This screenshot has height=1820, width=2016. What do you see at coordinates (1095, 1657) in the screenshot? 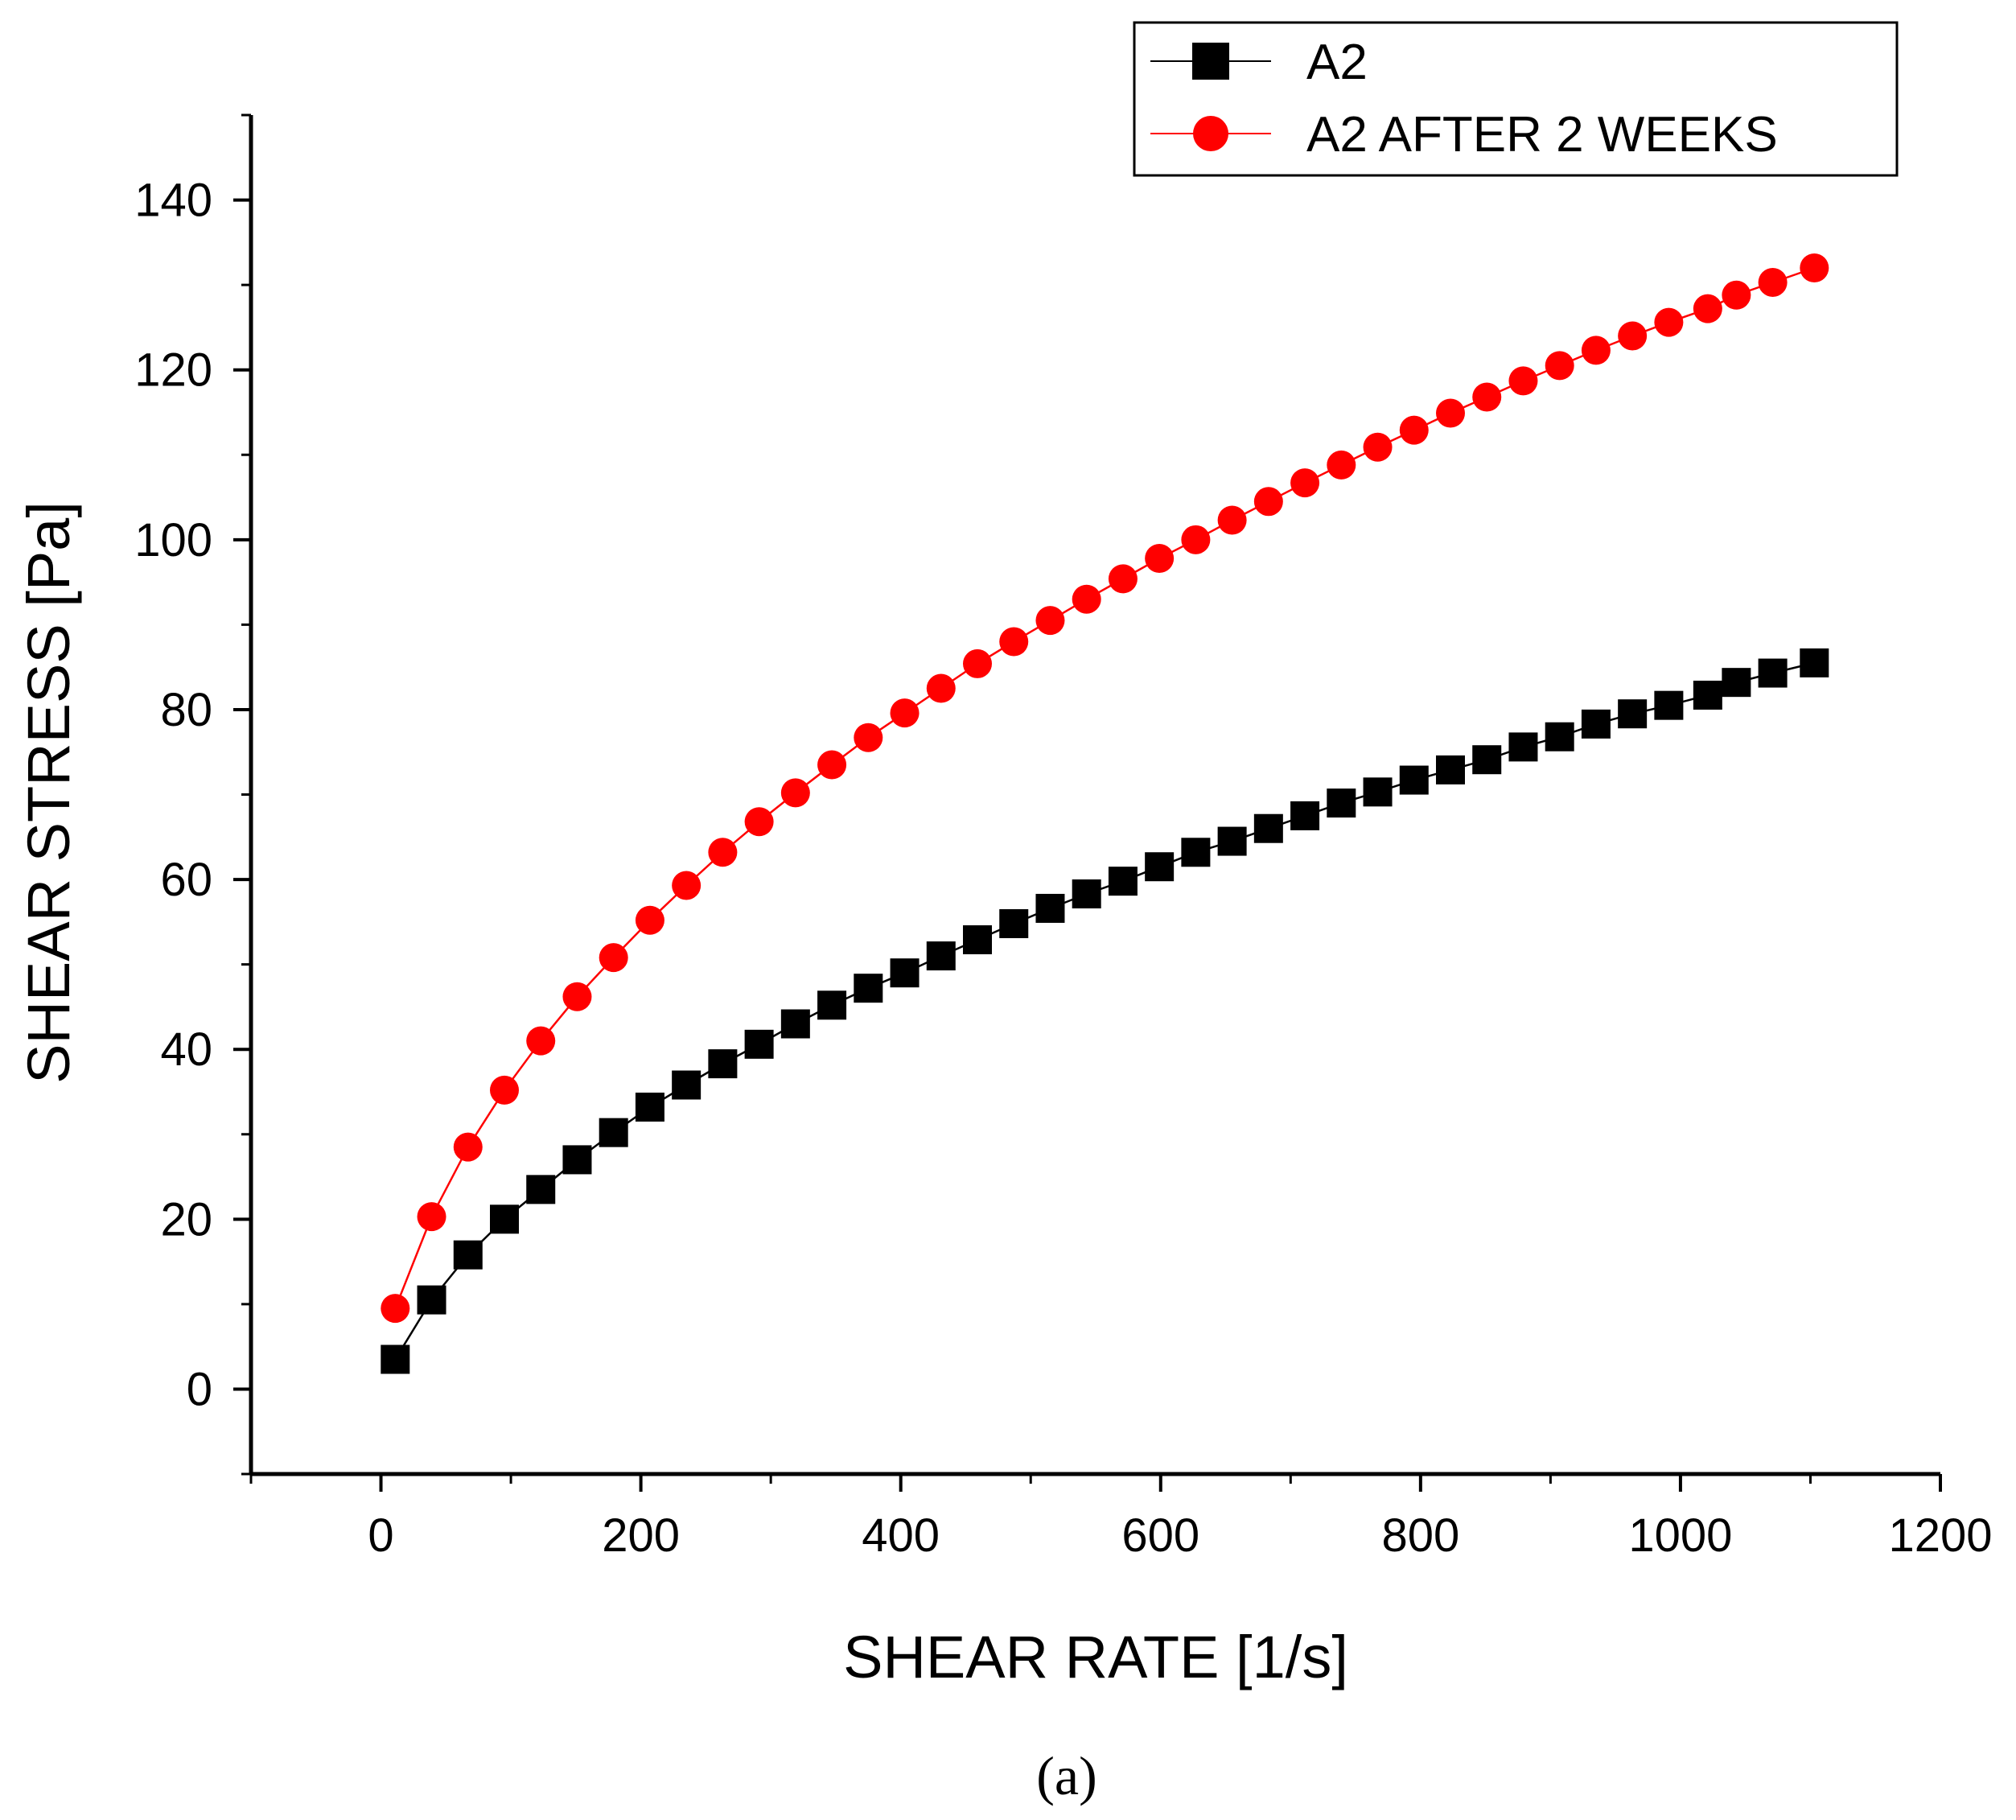
I see `x-axis-title: SHEAR RATE [1/s]` at bounding box center [1095, 1657].